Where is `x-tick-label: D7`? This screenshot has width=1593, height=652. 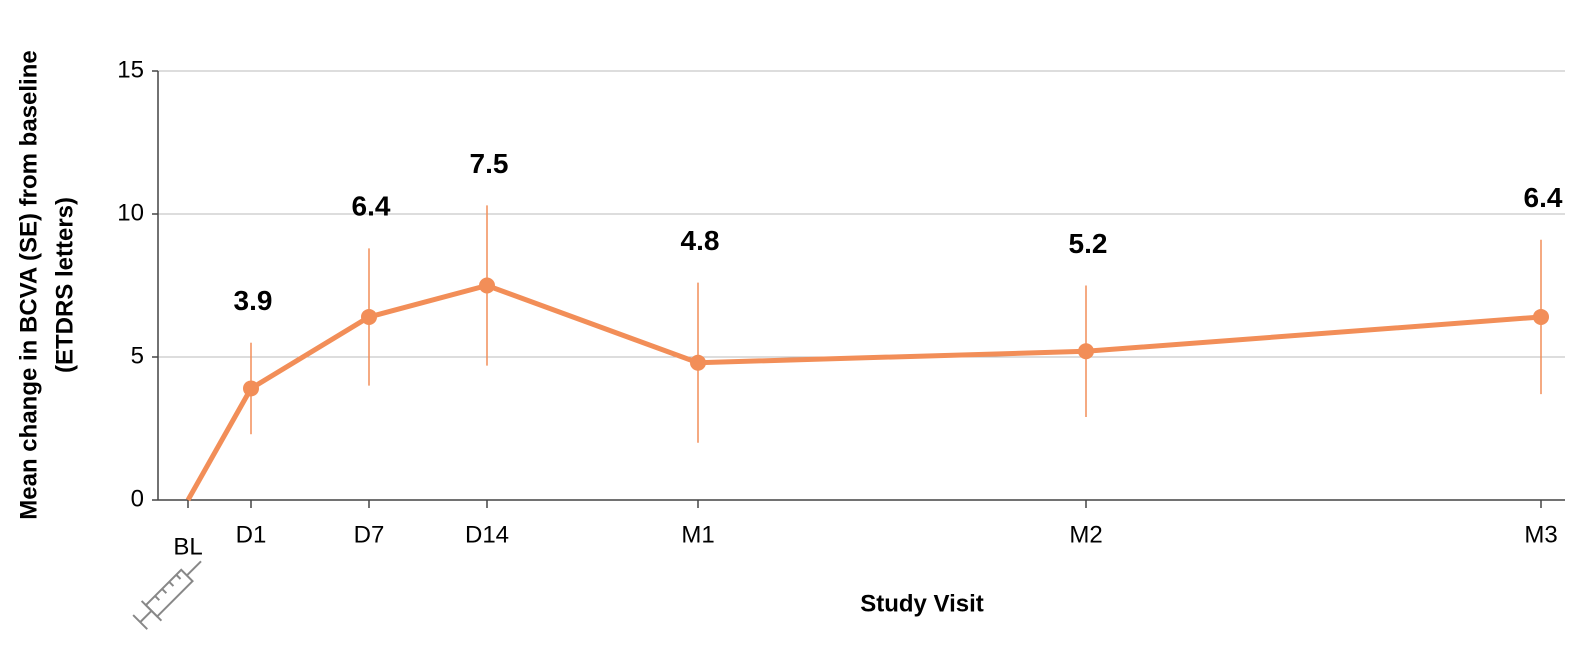 x-tick-label: D7 is located at coordinates (369, 534).